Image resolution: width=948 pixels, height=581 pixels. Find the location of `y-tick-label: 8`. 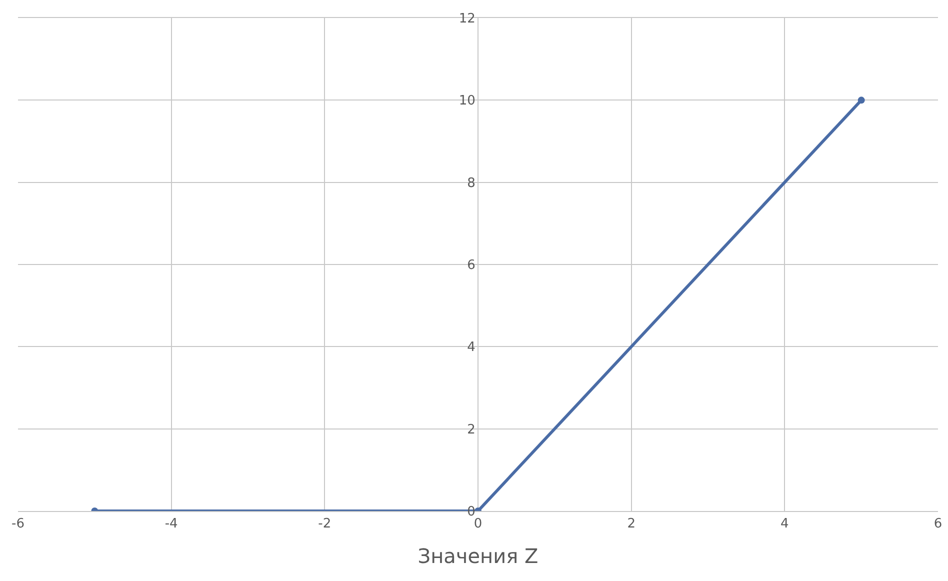

y-tick-label: 8 is located at coordinates (471, 183).